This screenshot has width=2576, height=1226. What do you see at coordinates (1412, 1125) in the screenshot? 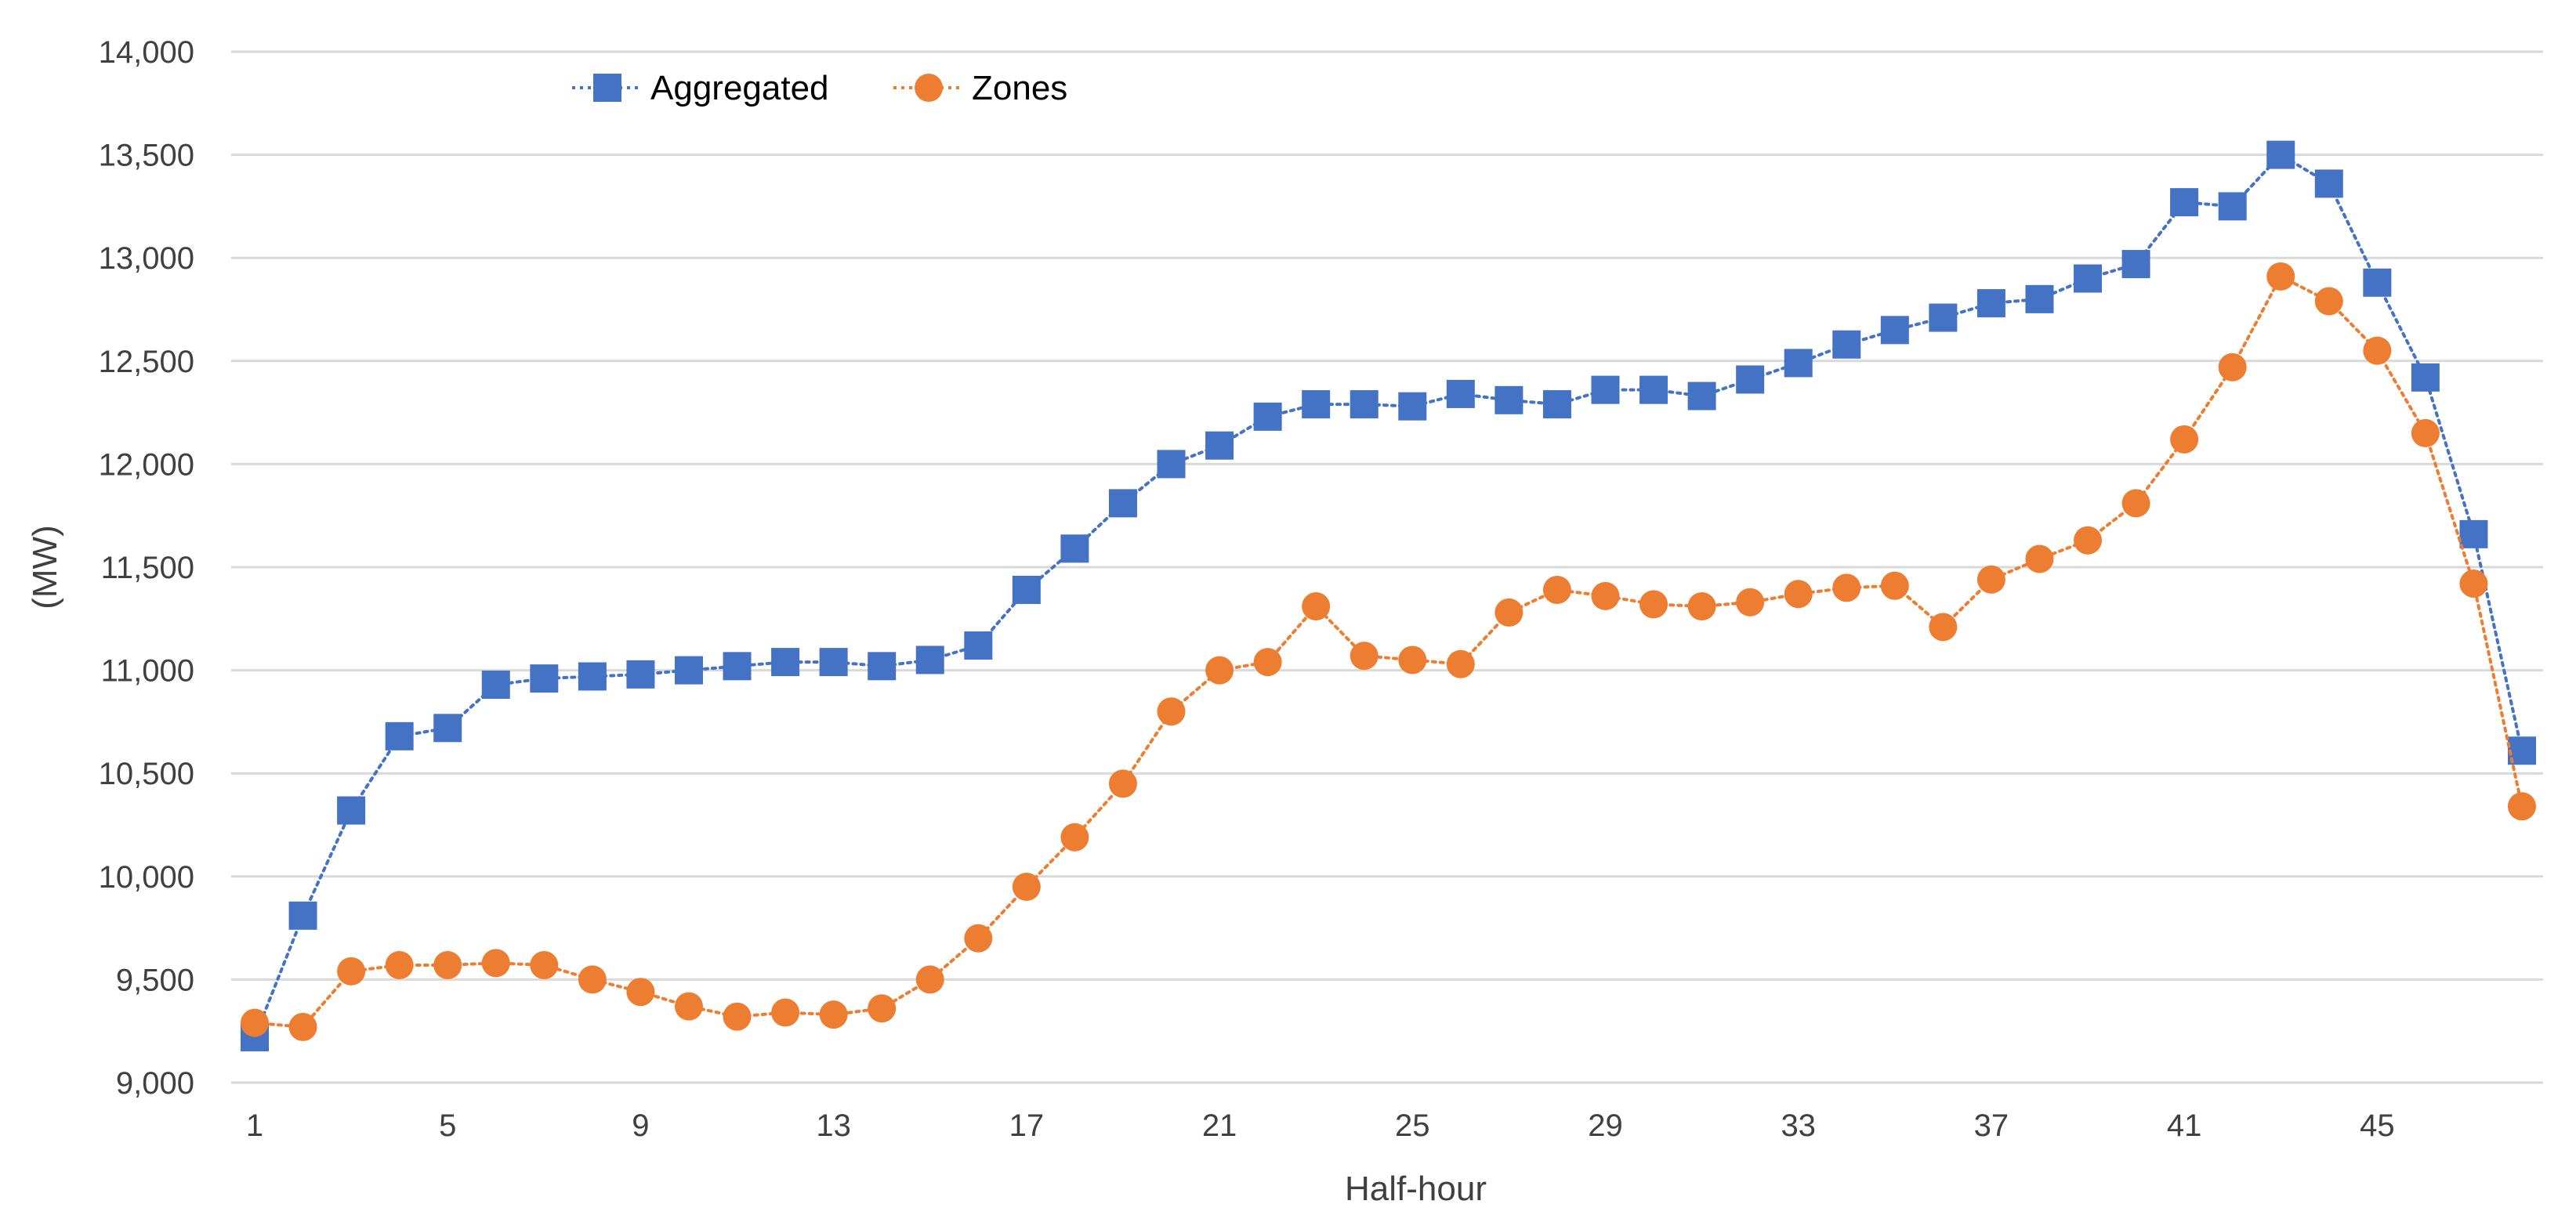
I see `x-tick-label: 25` at bounding box center [1412, 1125].